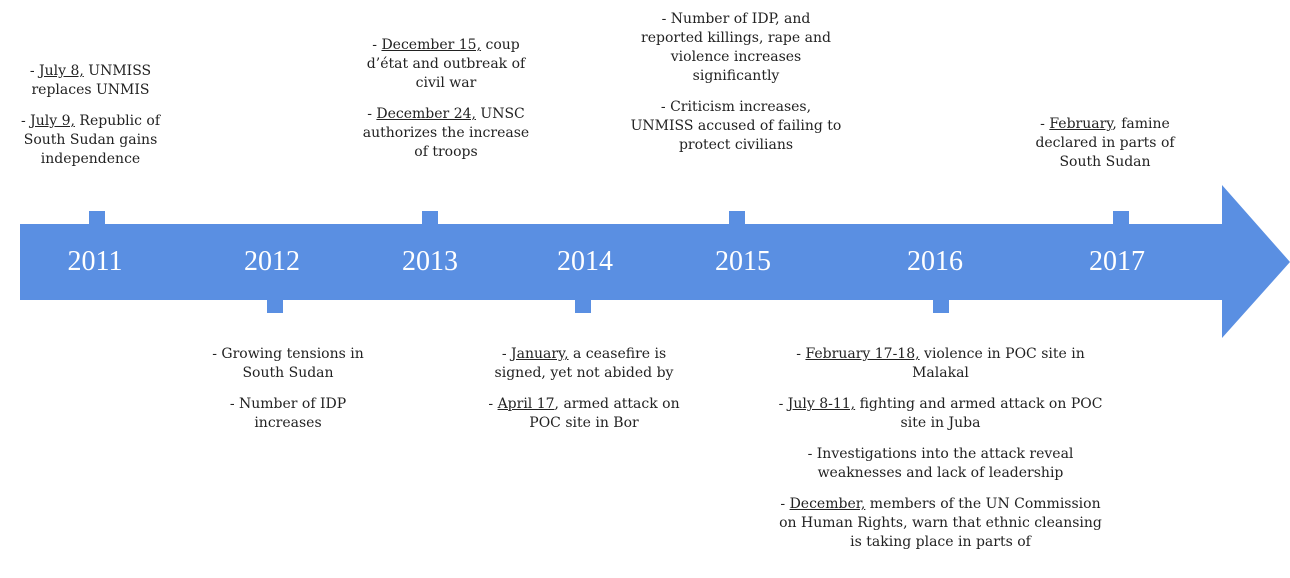 This screenshot has height=578, width=1290. I want to click on event-rest: , armed attack on POC site in Bor, so click(604, 413).